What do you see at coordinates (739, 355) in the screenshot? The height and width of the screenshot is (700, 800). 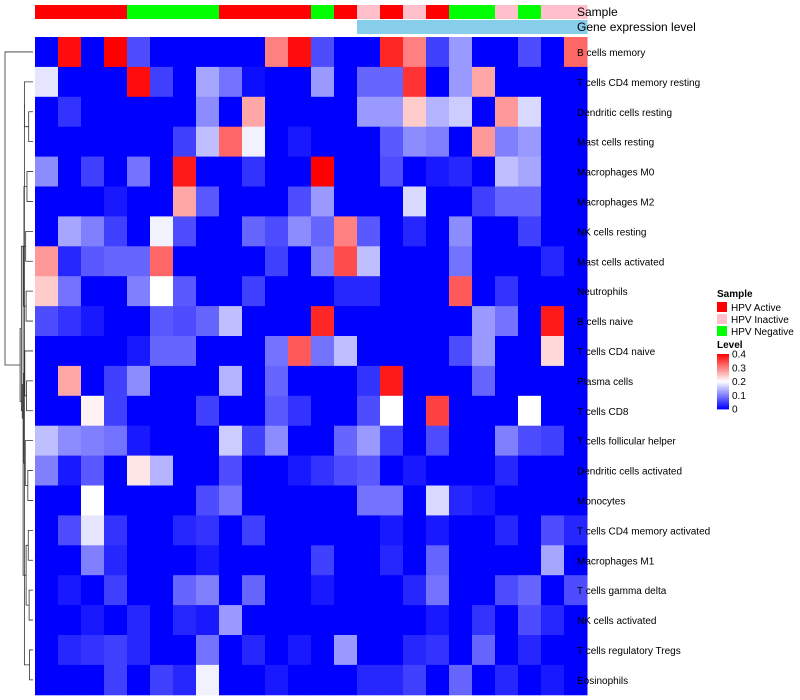 I see `legend-tick-label: 0.4` at bounding box center [739, 355].